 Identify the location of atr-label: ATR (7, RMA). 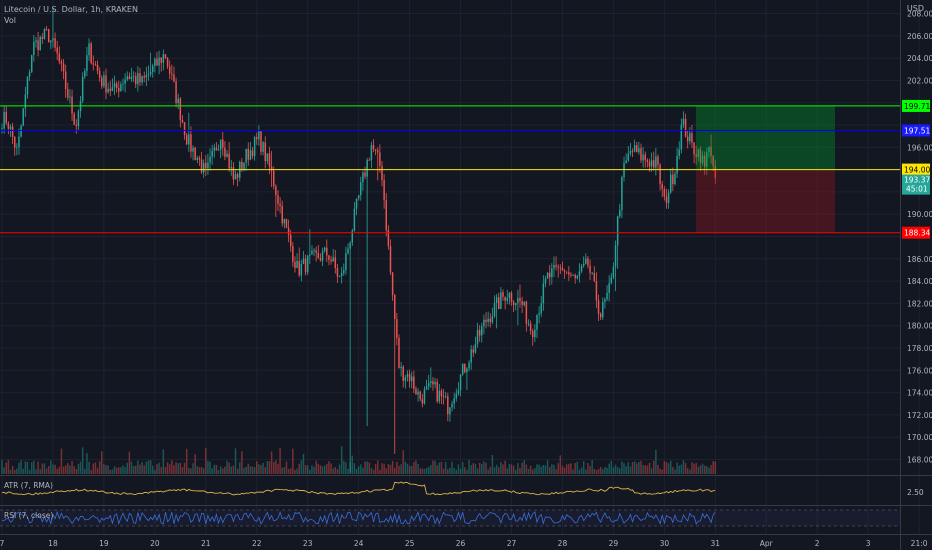
(28, 485).